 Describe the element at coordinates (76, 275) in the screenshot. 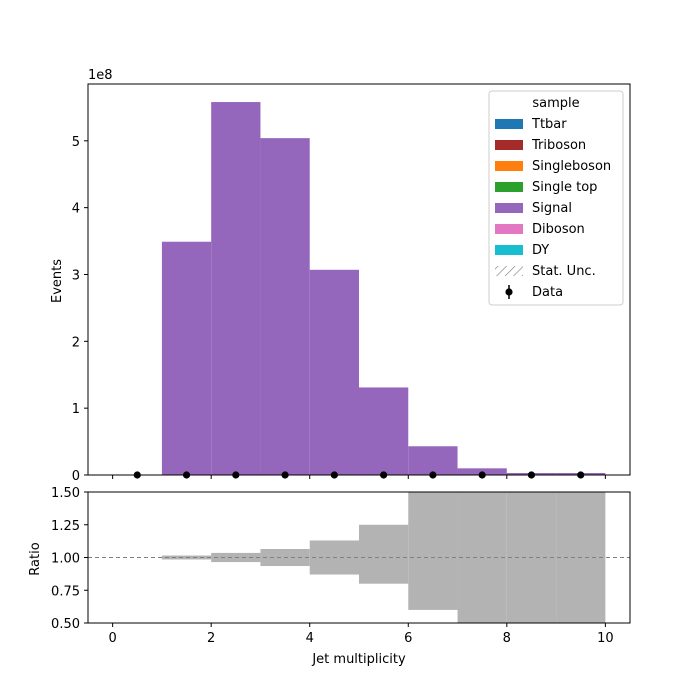

I see `main-y-tick-label-3: 3` at that location.